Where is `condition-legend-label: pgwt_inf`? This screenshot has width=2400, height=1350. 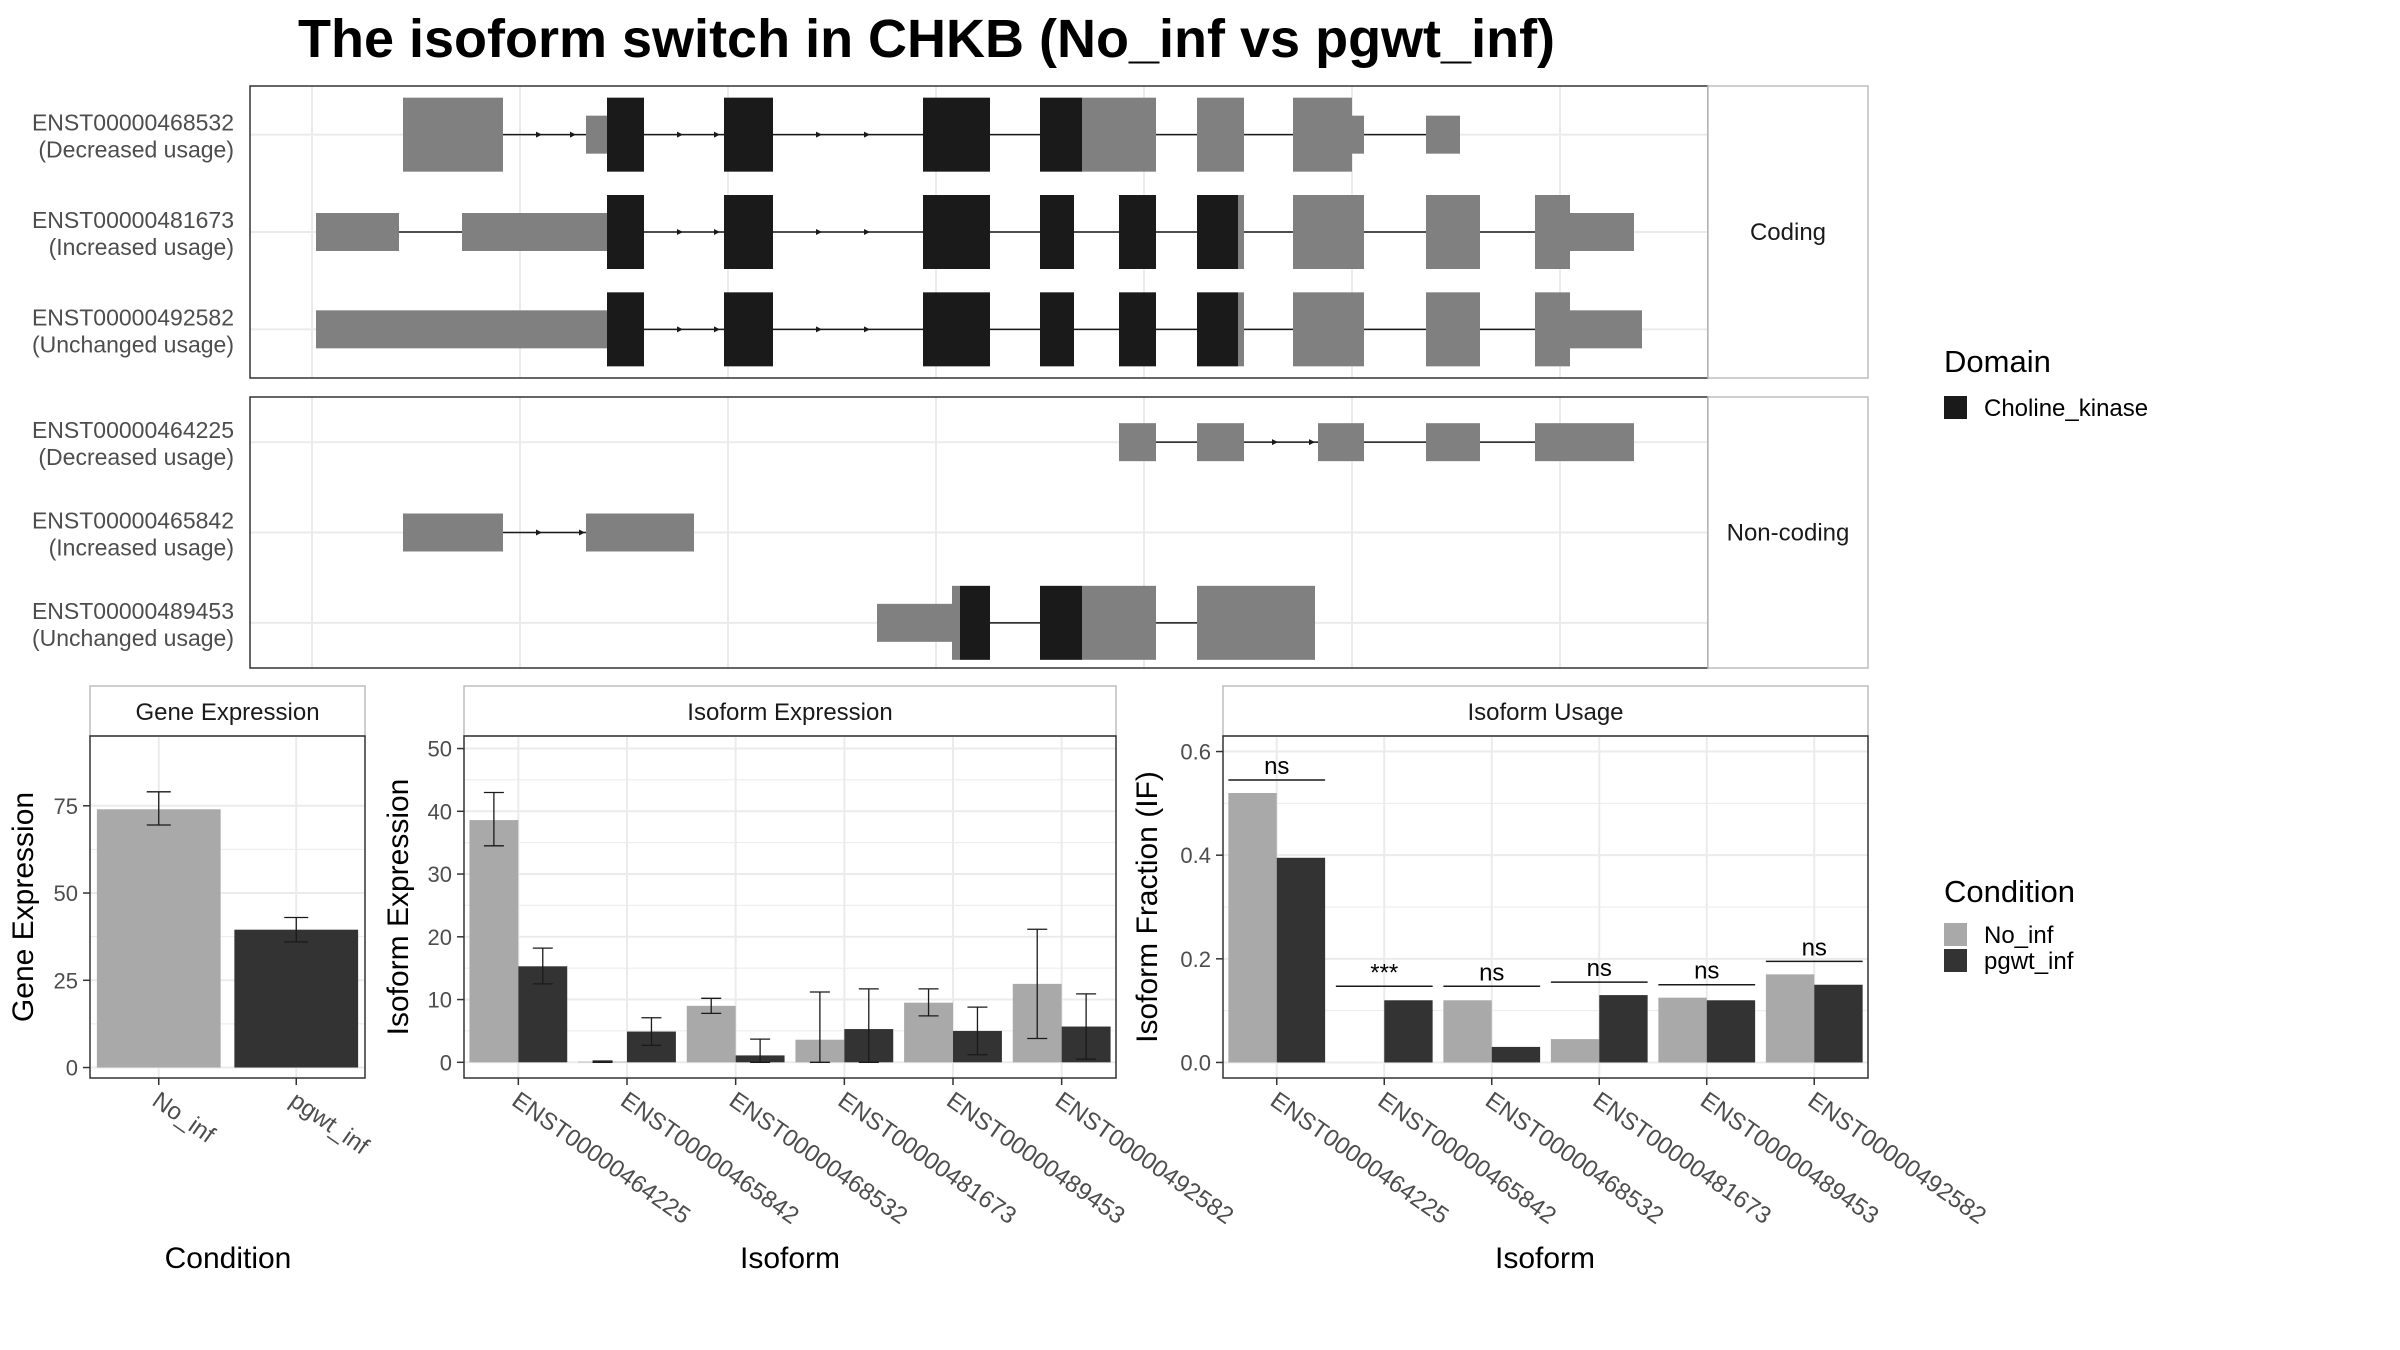 condition-legend-label: pgwt_inf is located at coordinates (2029, 961).